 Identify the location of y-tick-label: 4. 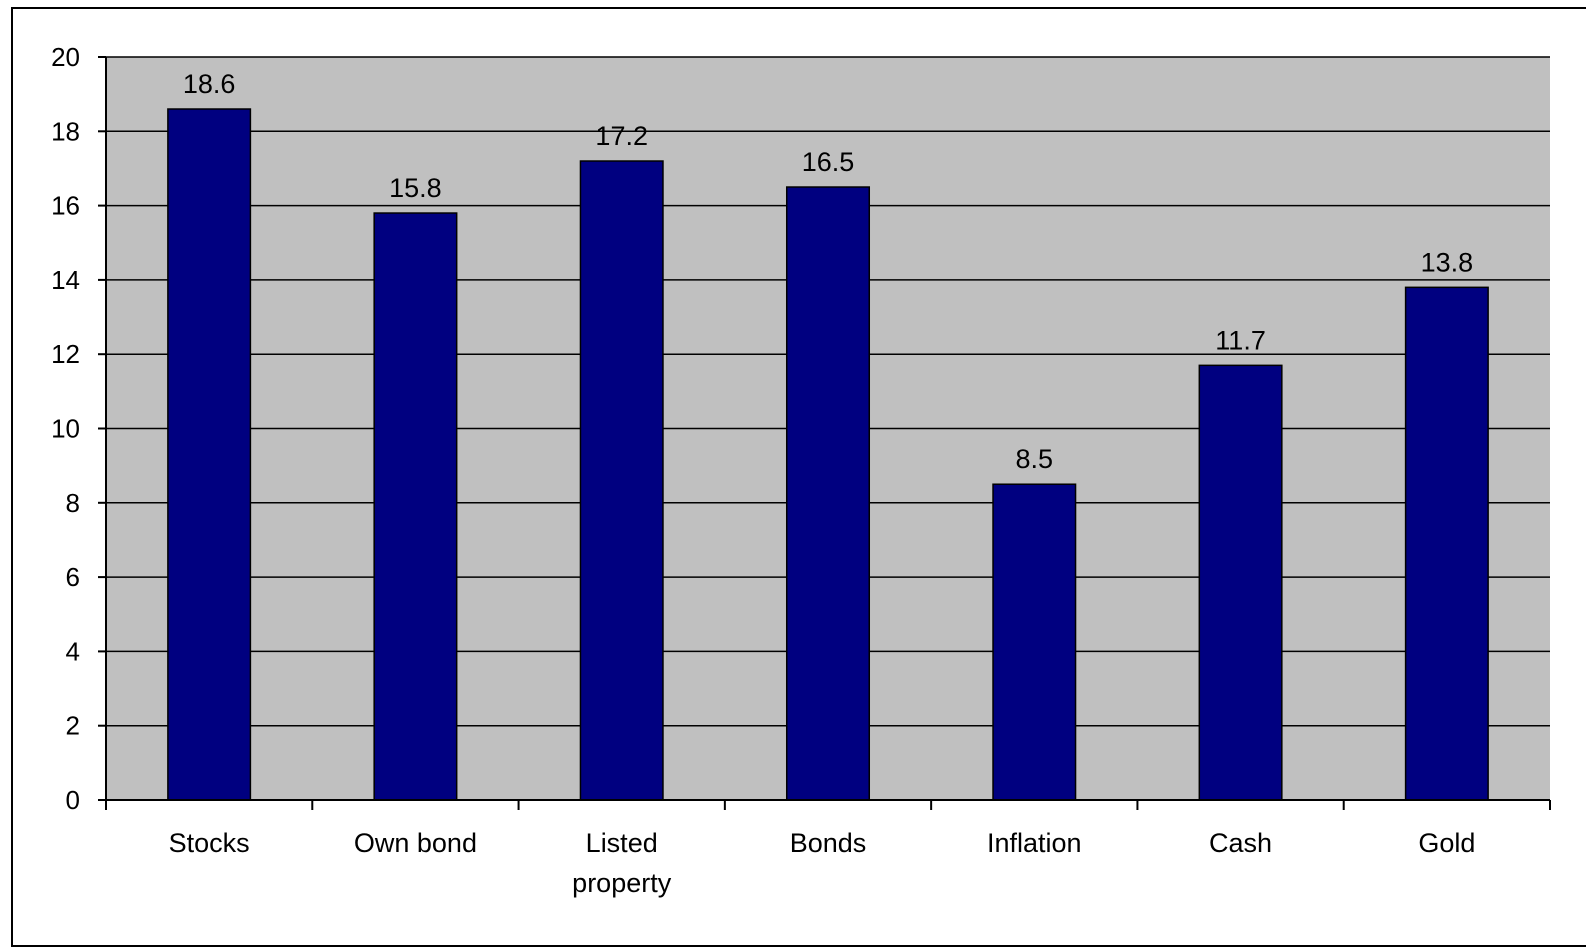
(73, 651).